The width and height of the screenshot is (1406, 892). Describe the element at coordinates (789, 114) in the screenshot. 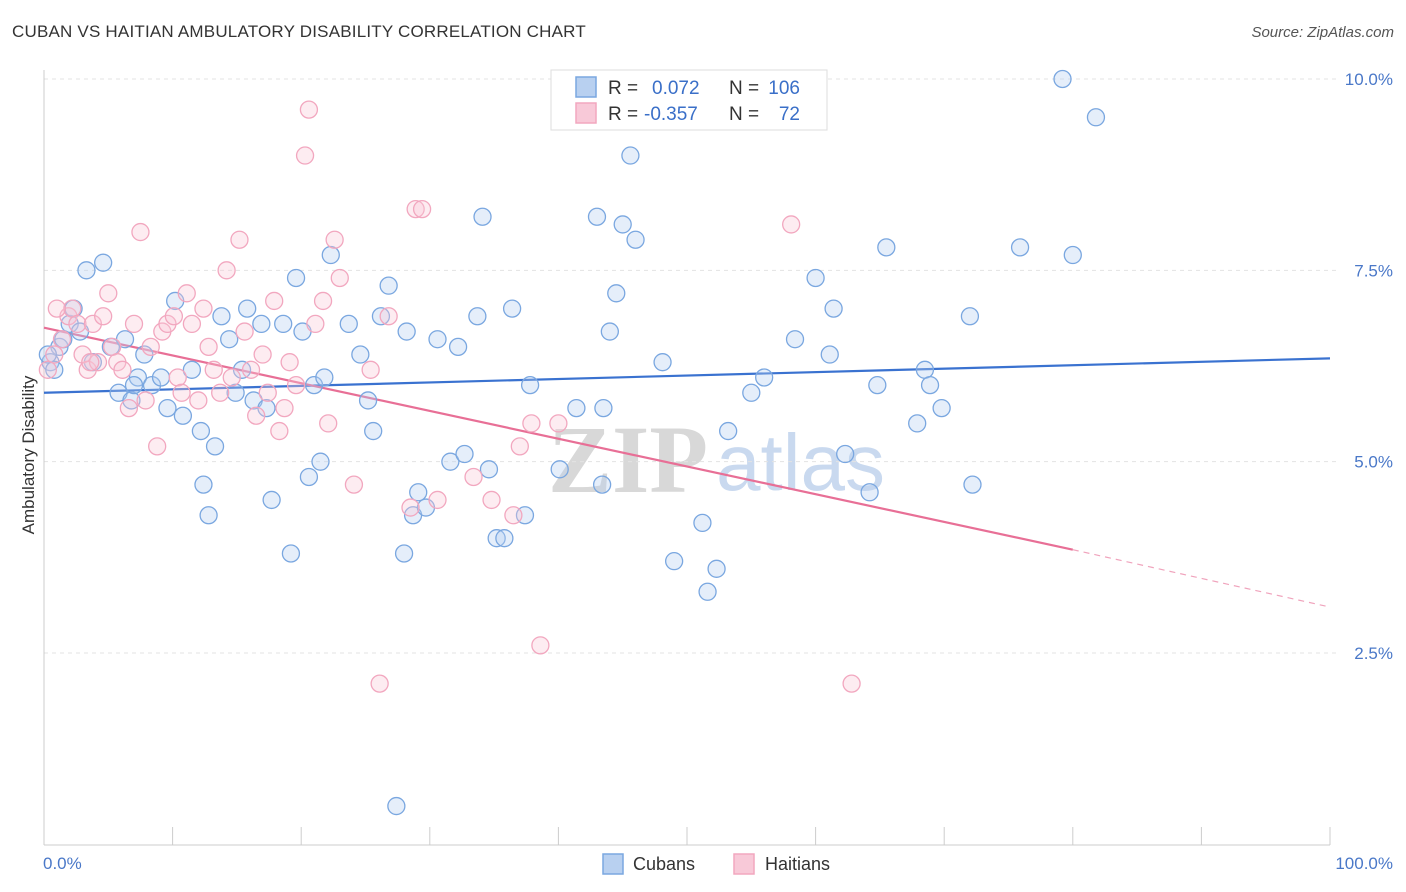

I see `legend-n-value-haitians: 72` at that location.